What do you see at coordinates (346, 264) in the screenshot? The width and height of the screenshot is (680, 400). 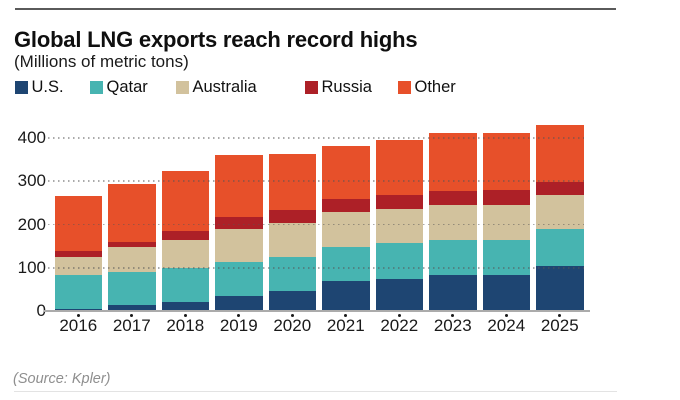 I see `bar-segment-qatar-2021` at bounding box center [346, 264].